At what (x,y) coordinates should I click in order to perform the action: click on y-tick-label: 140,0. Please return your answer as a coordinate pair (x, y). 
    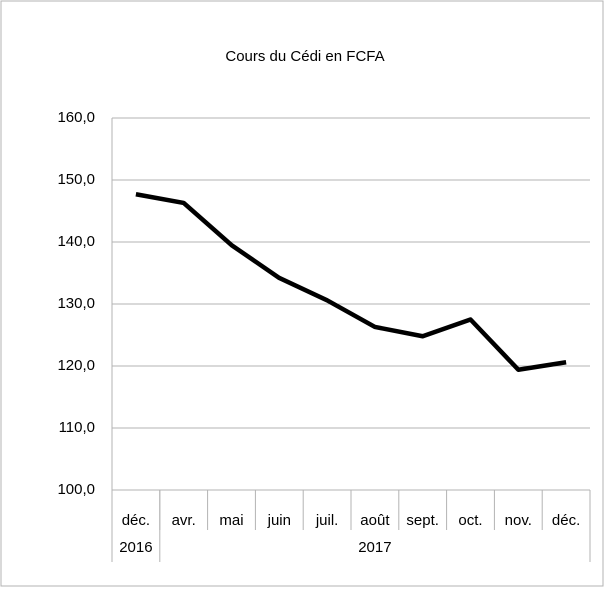
    Looking at the image, I should click on (76, 241).